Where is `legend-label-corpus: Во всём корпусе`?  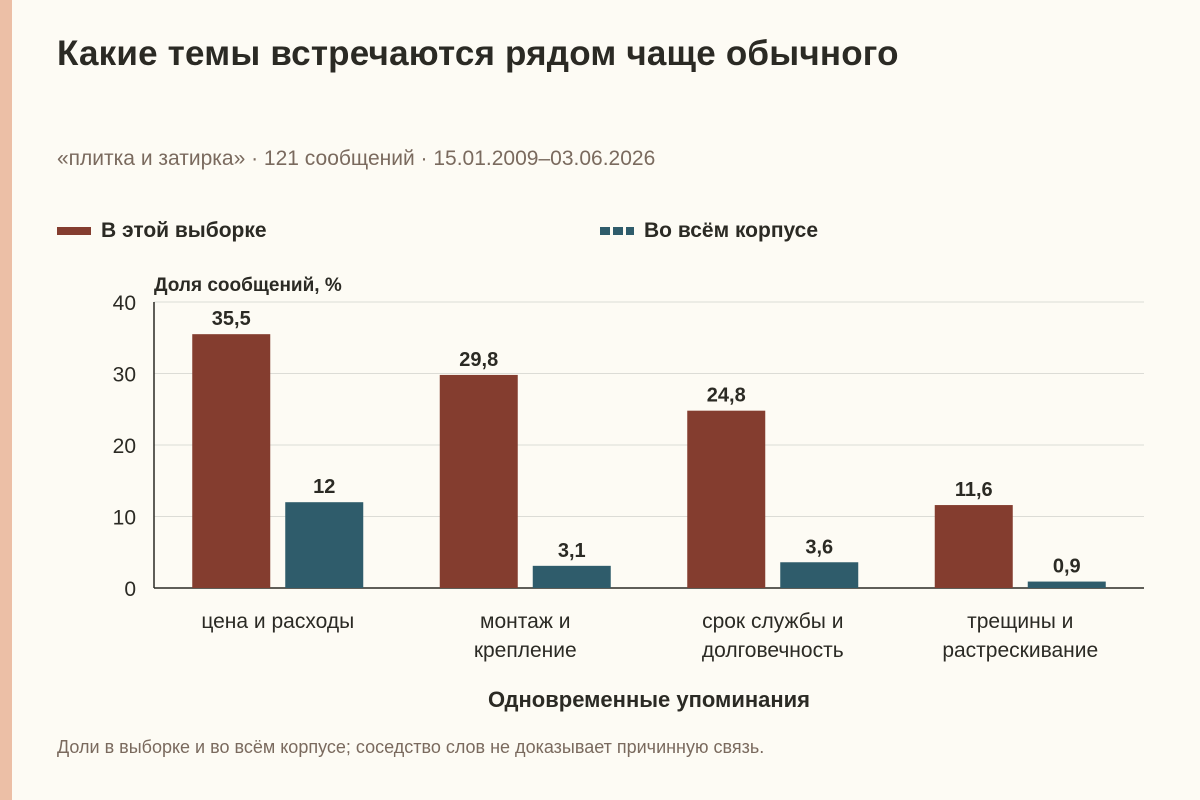
legend-label-corpus: Во всём корпусе is located at coordinates (731, 230).